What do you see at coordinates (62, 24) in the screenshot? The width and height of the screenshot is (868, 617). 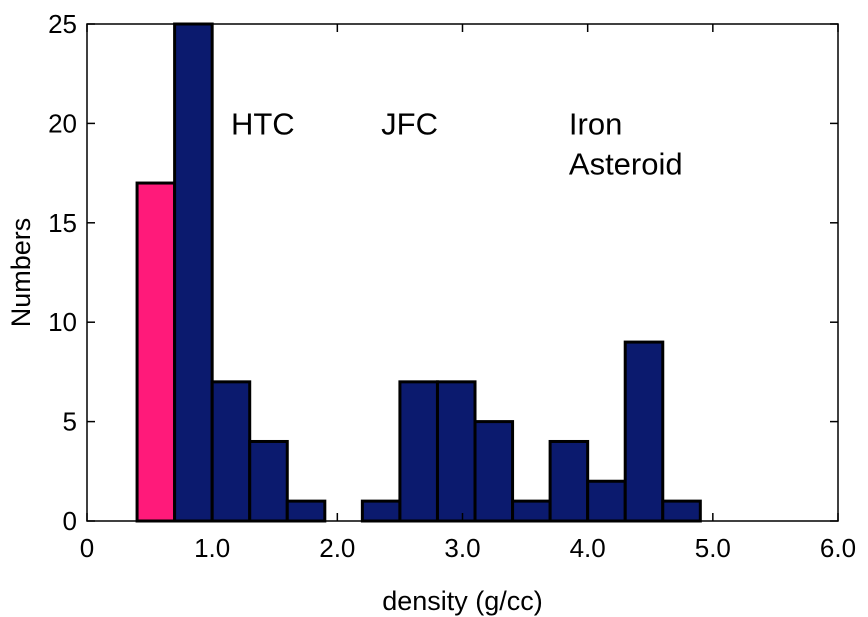 I see `y-tick-label-5: 25` at bounding box center [62, 24].